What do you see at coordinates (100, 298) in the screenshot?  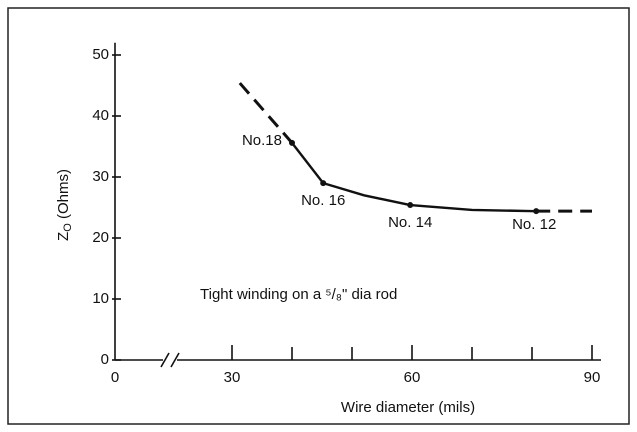 I see `y-tick-label: 10` at bounding box center [100, 298].